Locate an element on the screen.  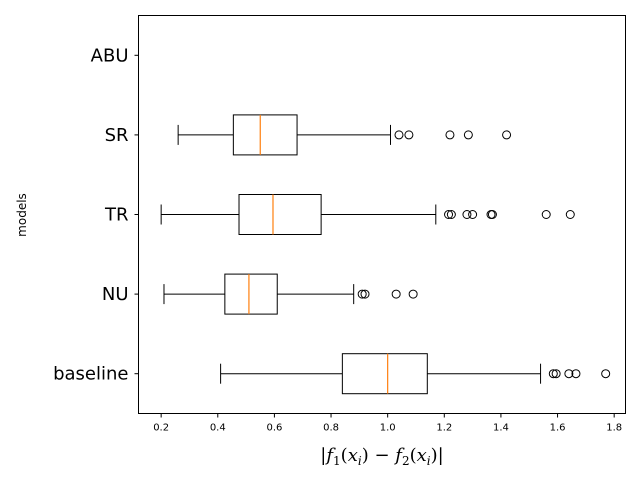
x-tick-label: 1.4 is located at coordinates (501, 428).